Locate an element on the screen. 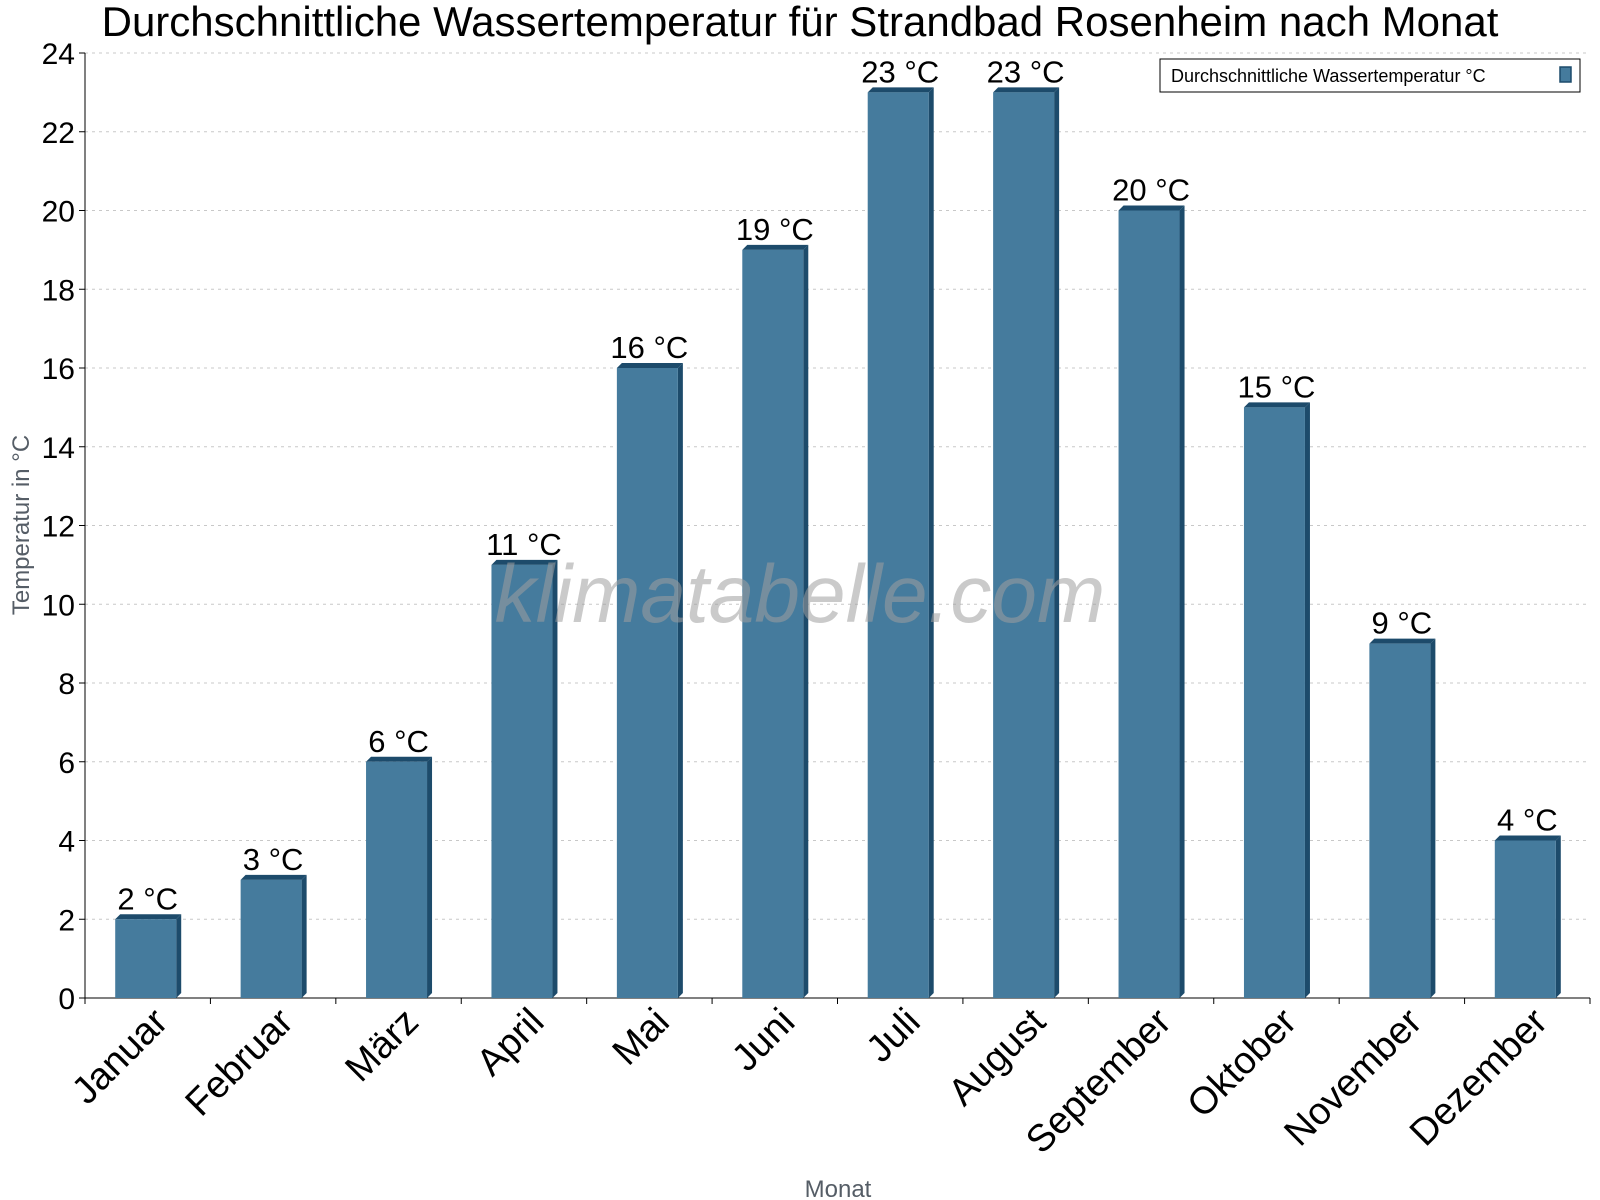  legend-box is located at coordinates (1370, 75).